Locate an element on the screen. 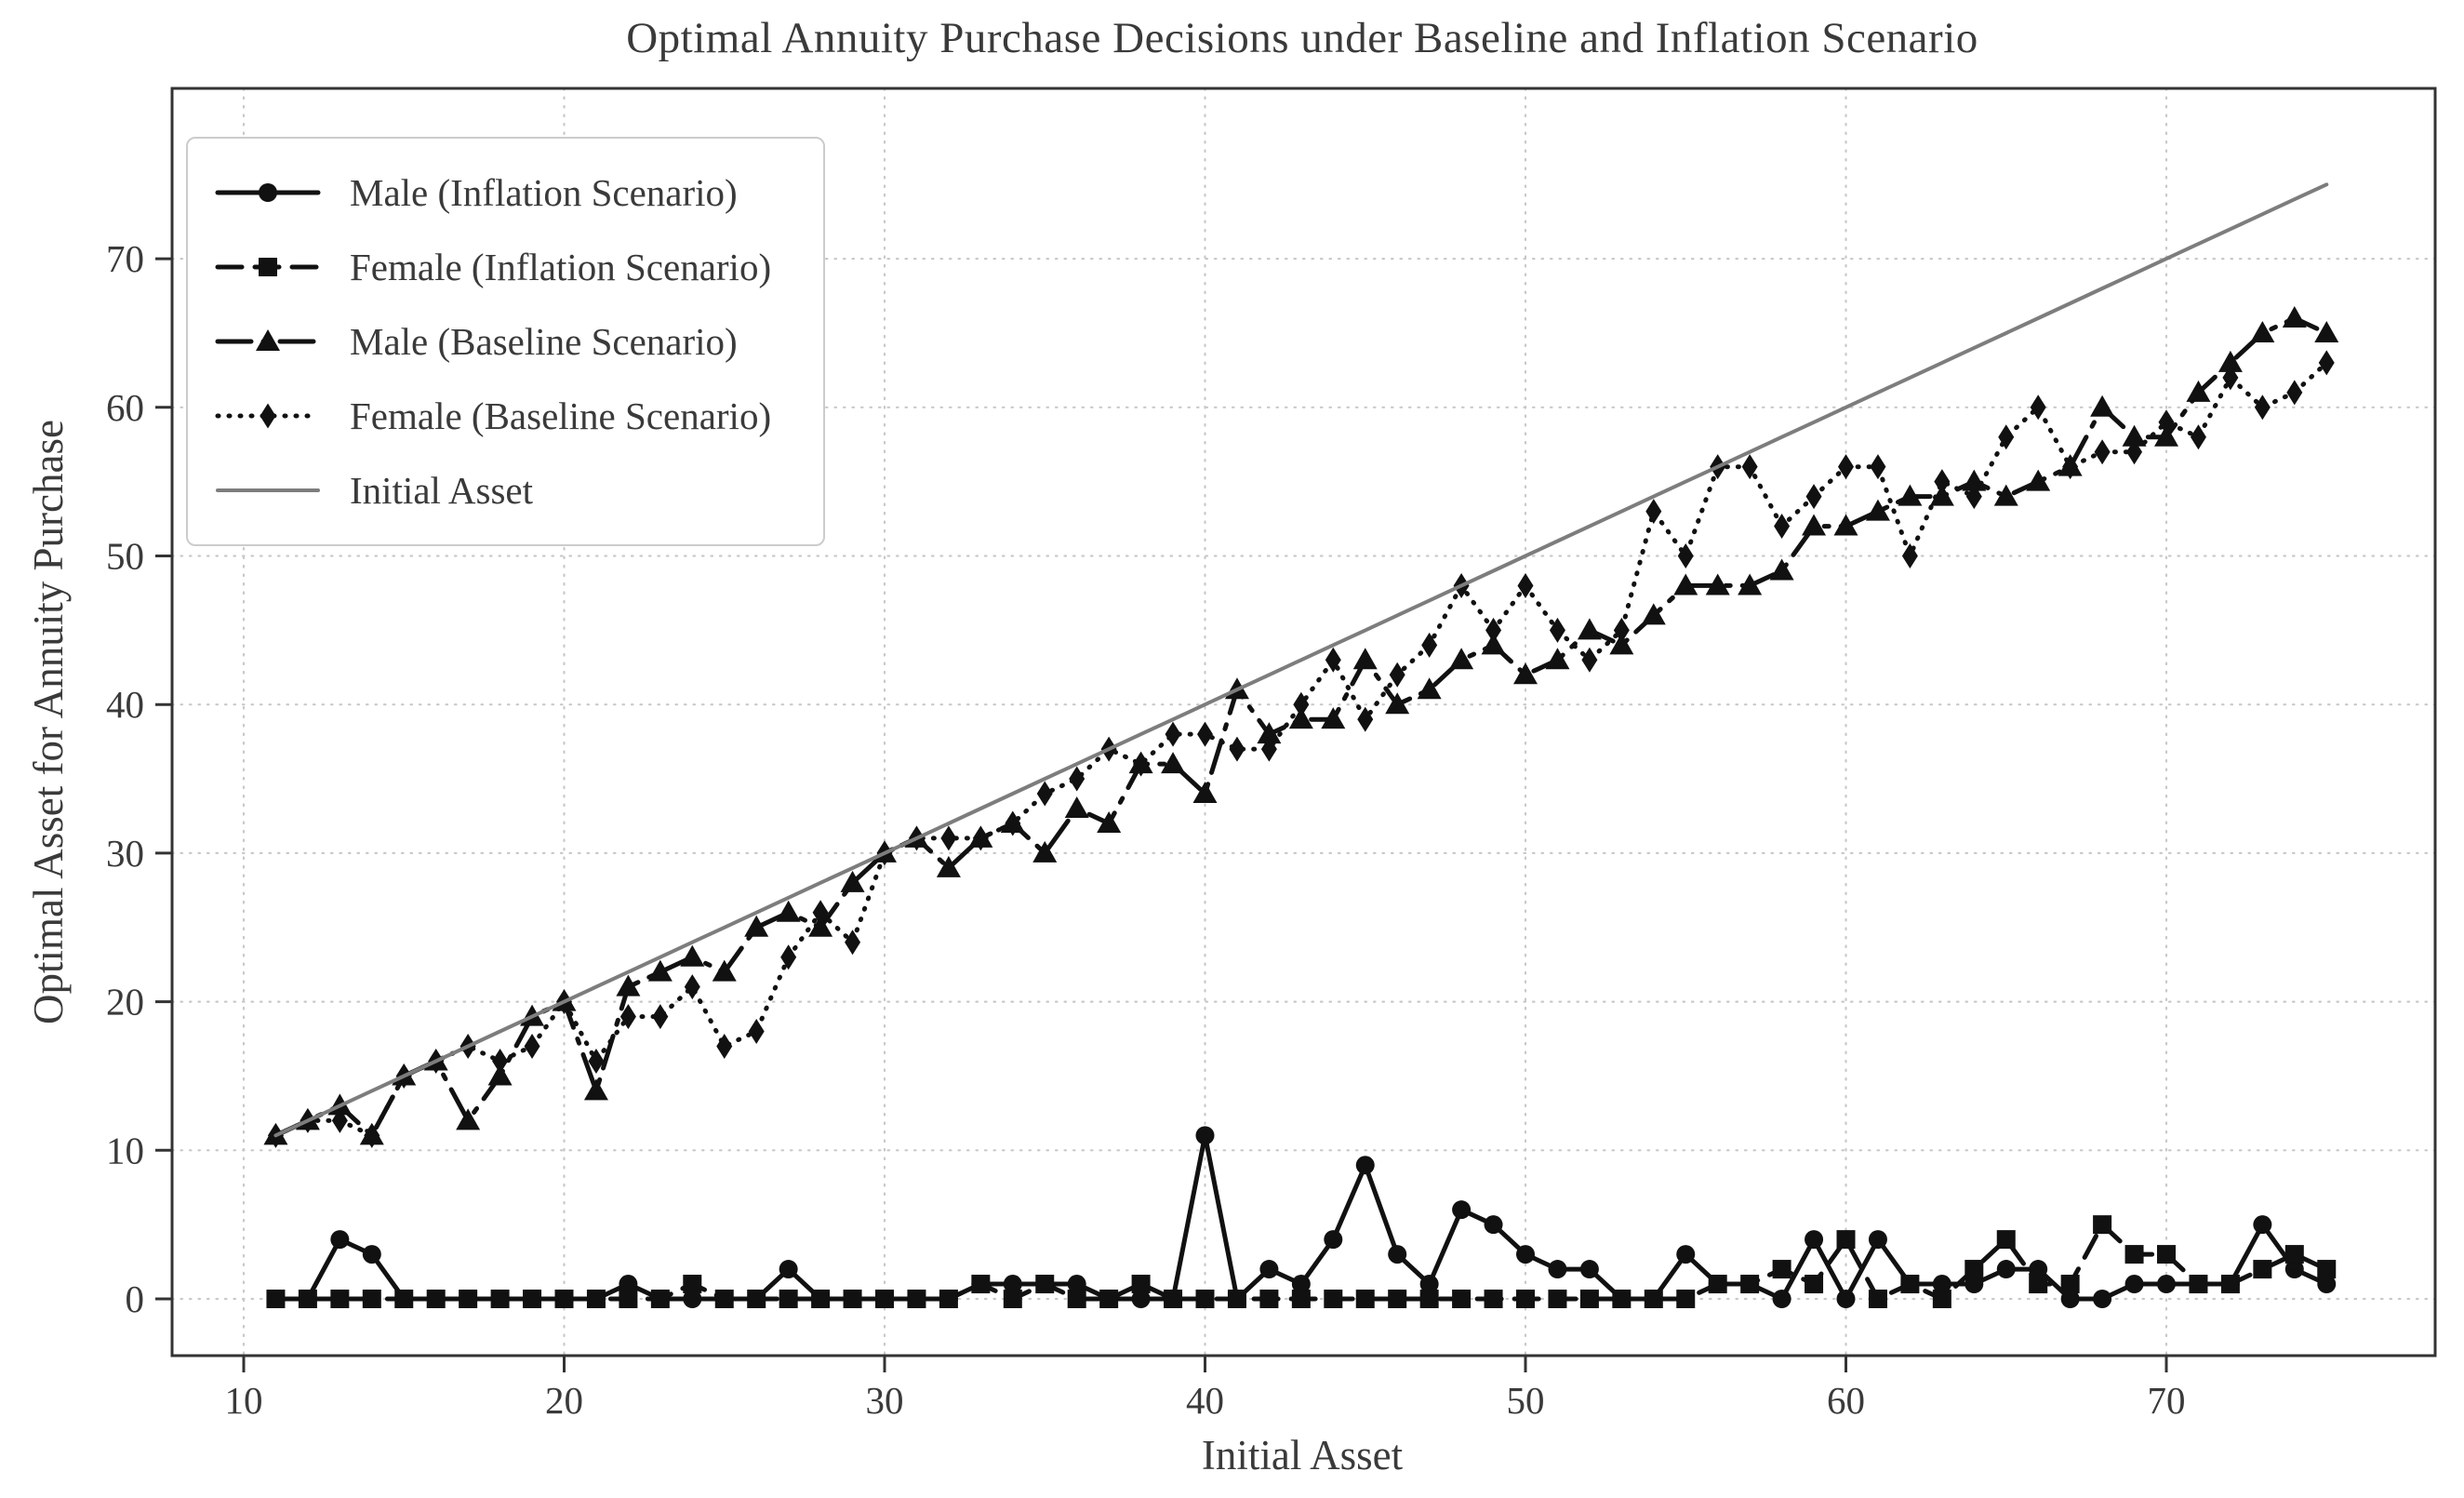 The image size is (2464, 1498). legend-item-label: Female (Baseline Scenario) is located at coordinates (561, 416).